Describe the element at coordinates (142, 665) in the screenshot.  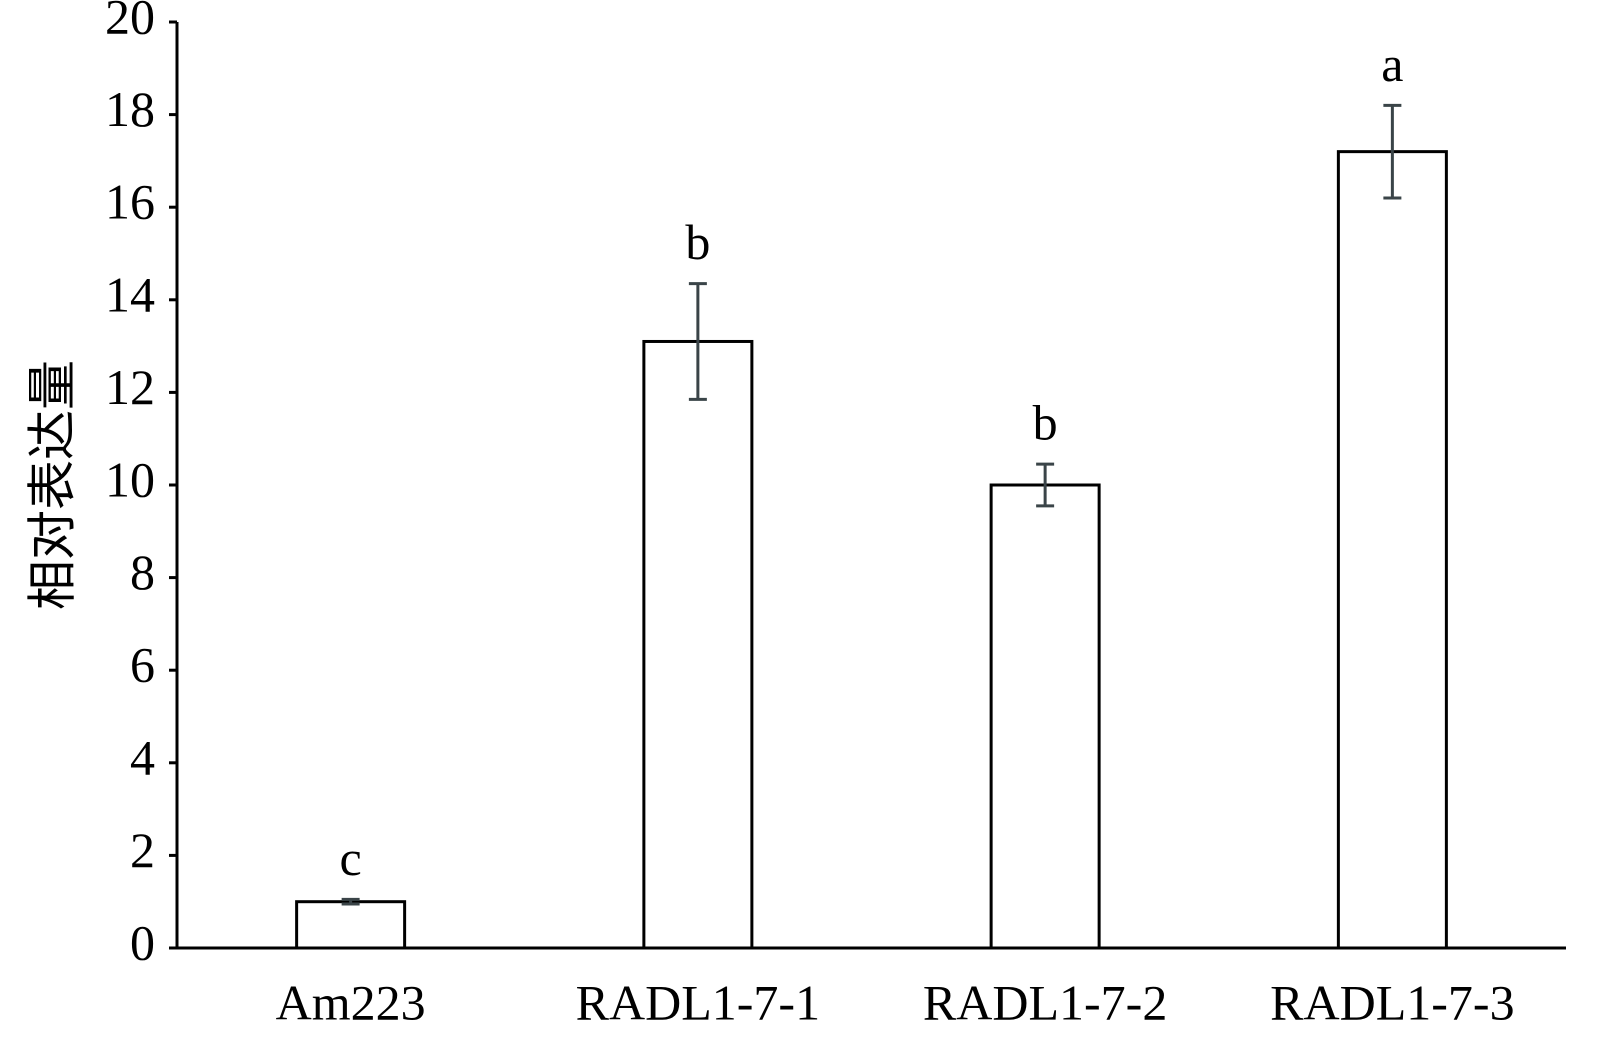
I see `y-tick-label: 6` at that location.